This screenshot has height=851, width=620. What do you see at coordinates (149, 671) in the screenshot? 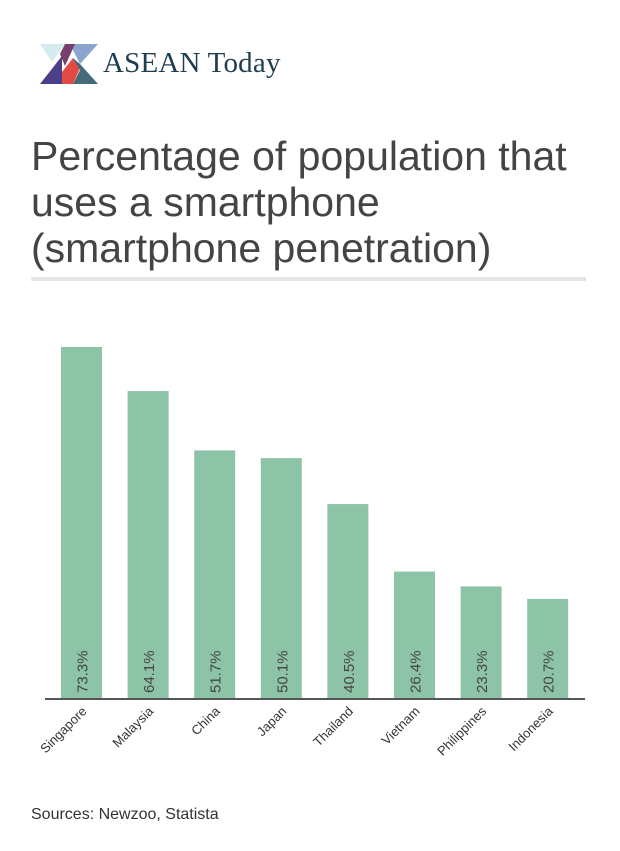
I see `data-label: 64.1%` at bounding box center [149, 671].